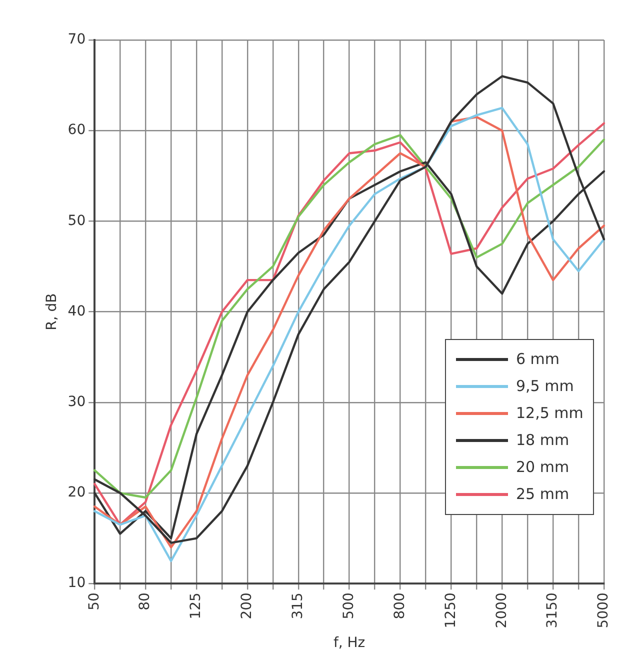 This screenshot has width=644, height=662. I want to click on x-tick-label: 50, so click(94, 601).